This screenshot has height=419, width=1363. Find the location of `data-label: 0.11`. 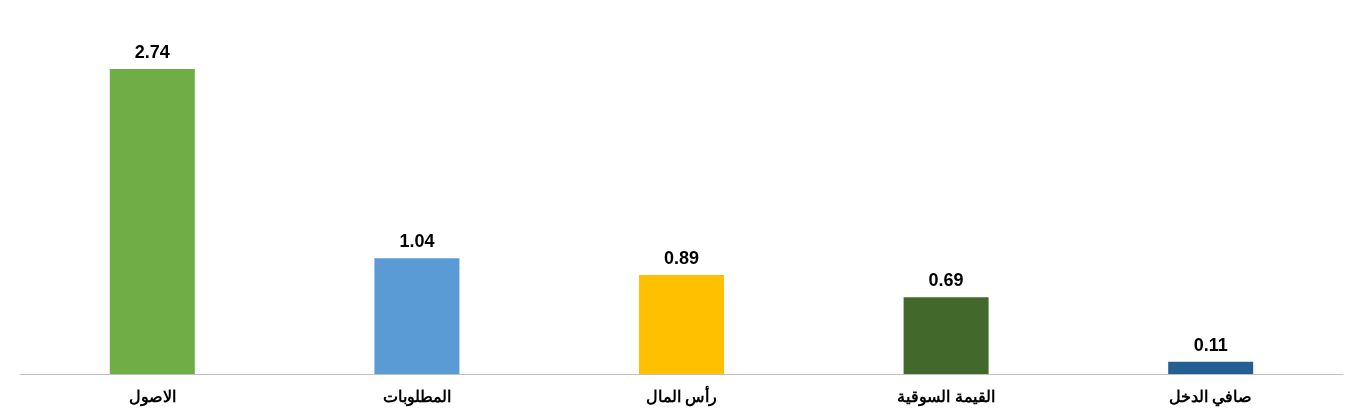

data-label: 0.11 is located at coordinates (1210, 344).